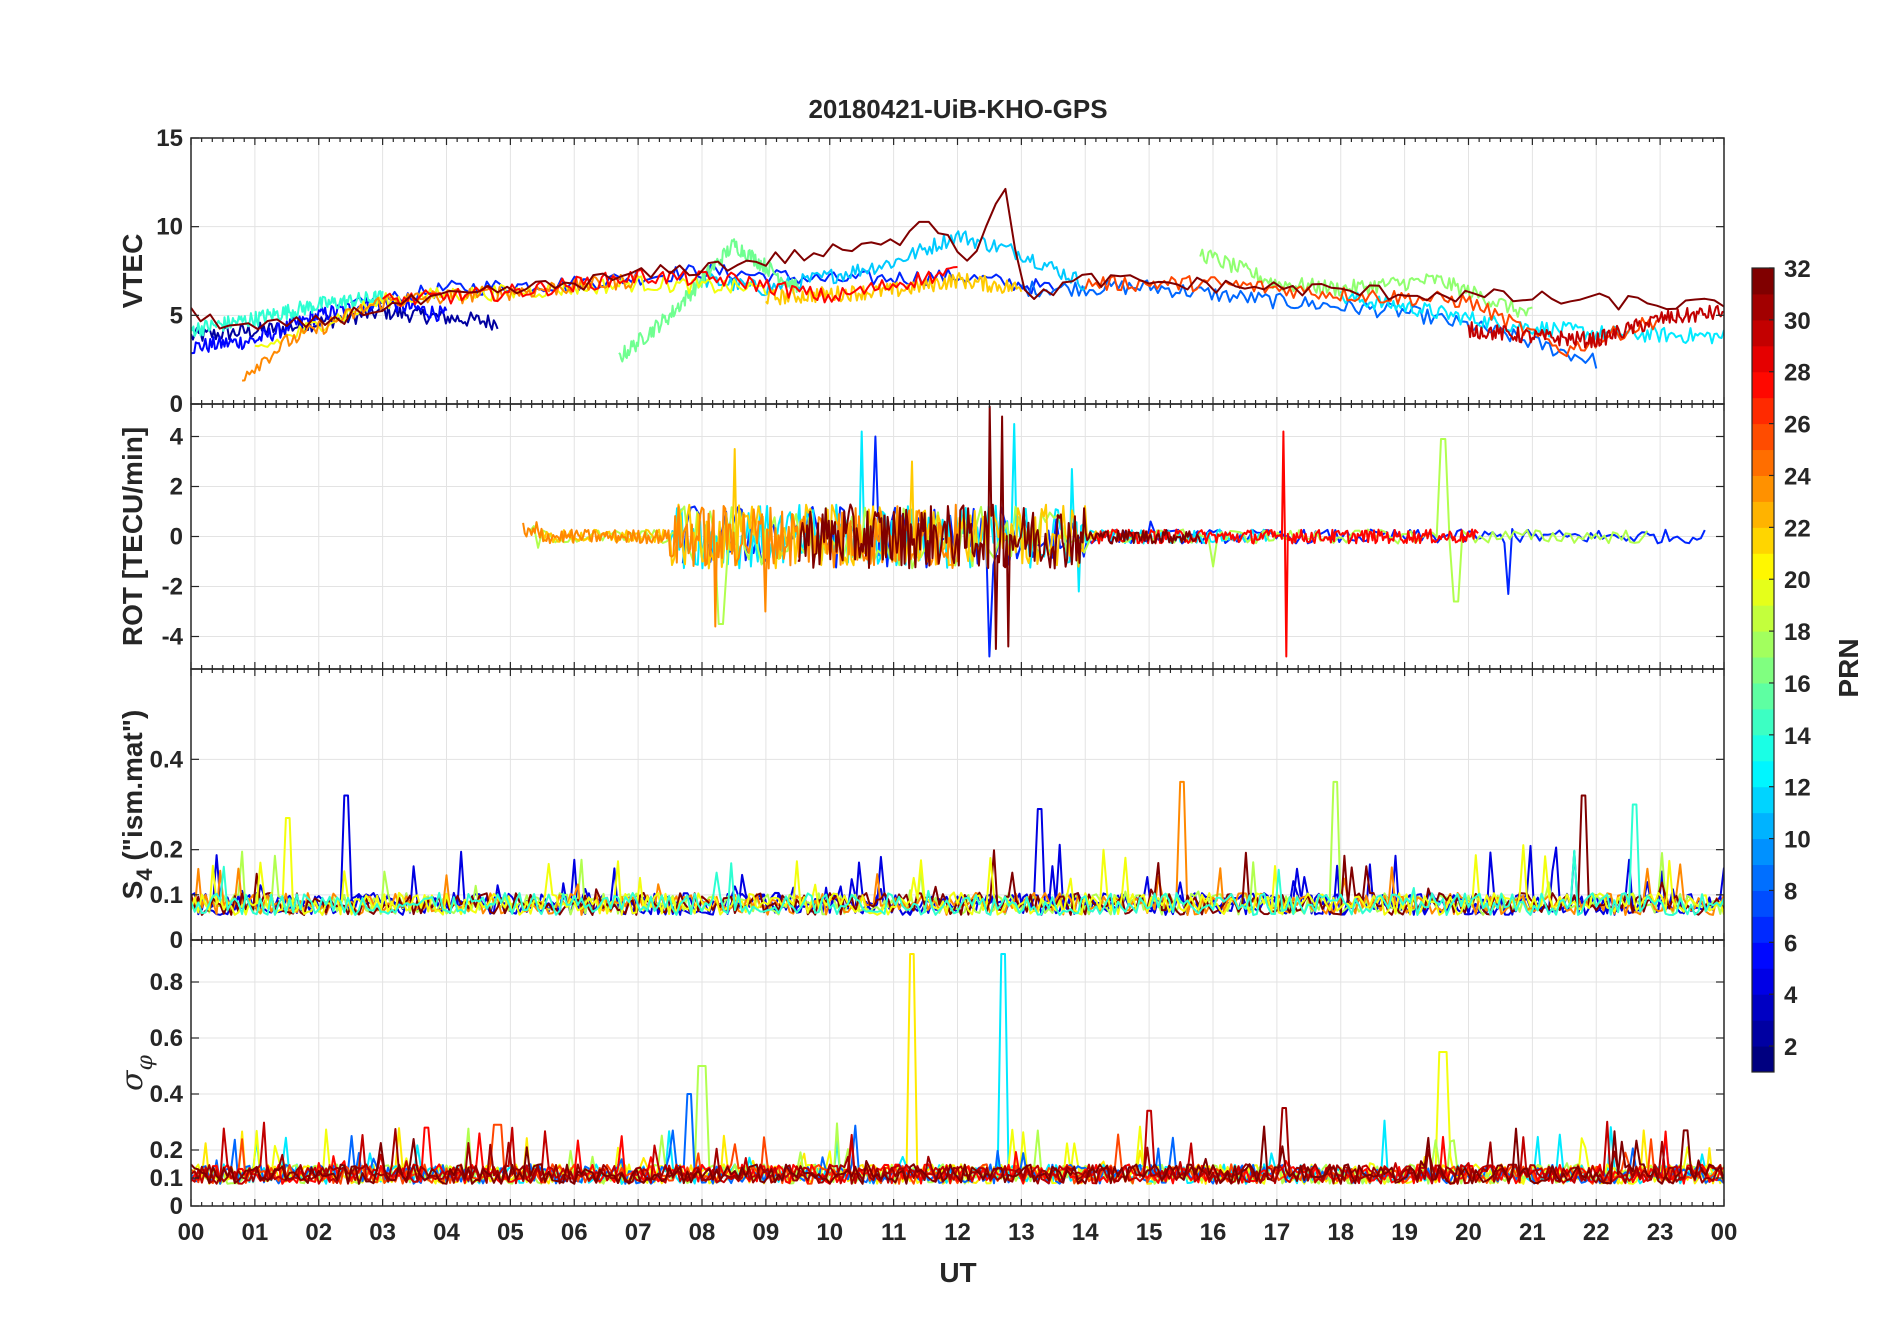 This screenshot has height=1330, width=1902. Describe the element at coordinates (1797, 373) in the screenshot. I see `colorbar-tick-label: 28` at that location.